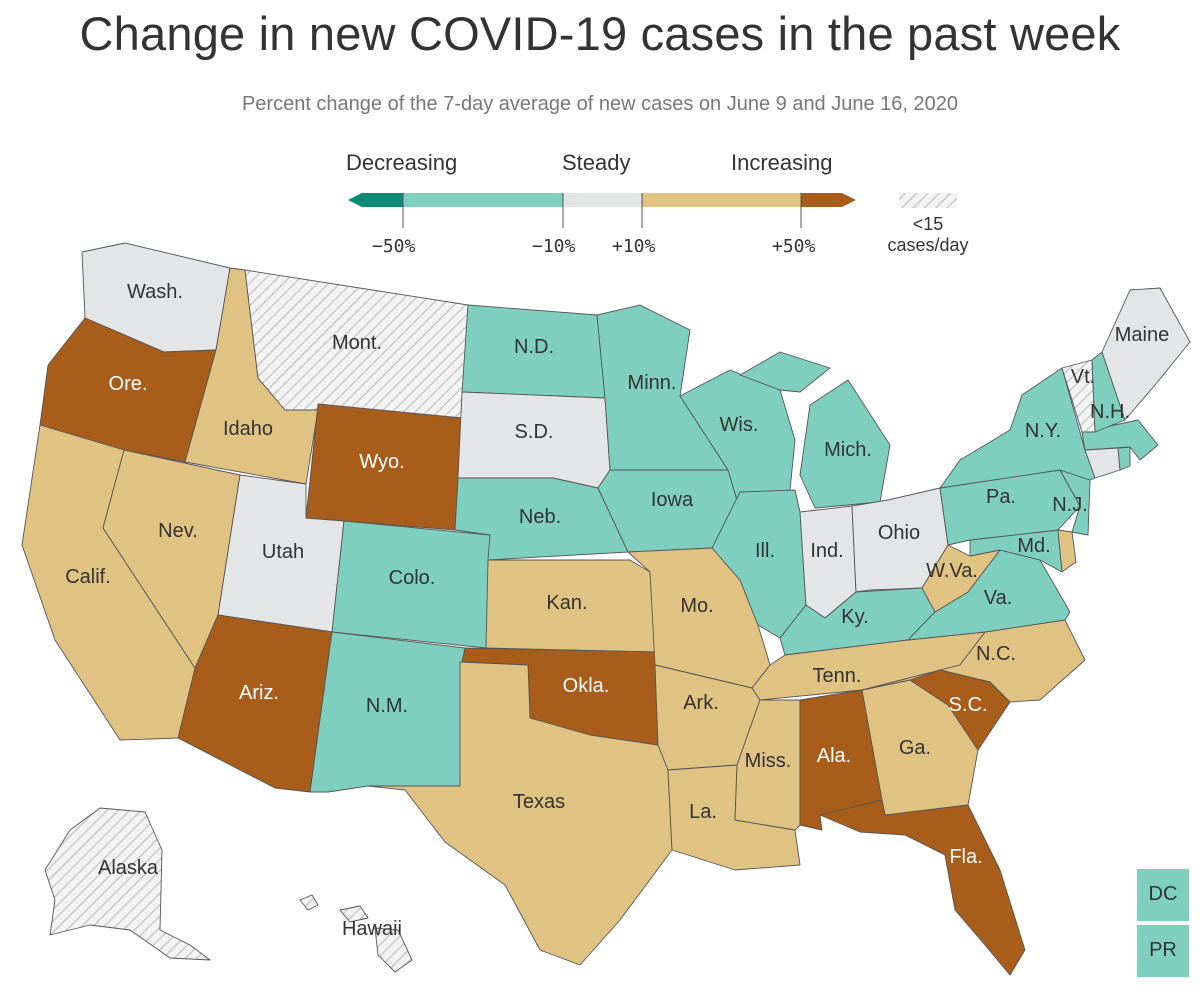  What do you see at coordinates (721, 200) in the screenshot?
I see `legend-swatch-increase` at bounding box center [721, 200].